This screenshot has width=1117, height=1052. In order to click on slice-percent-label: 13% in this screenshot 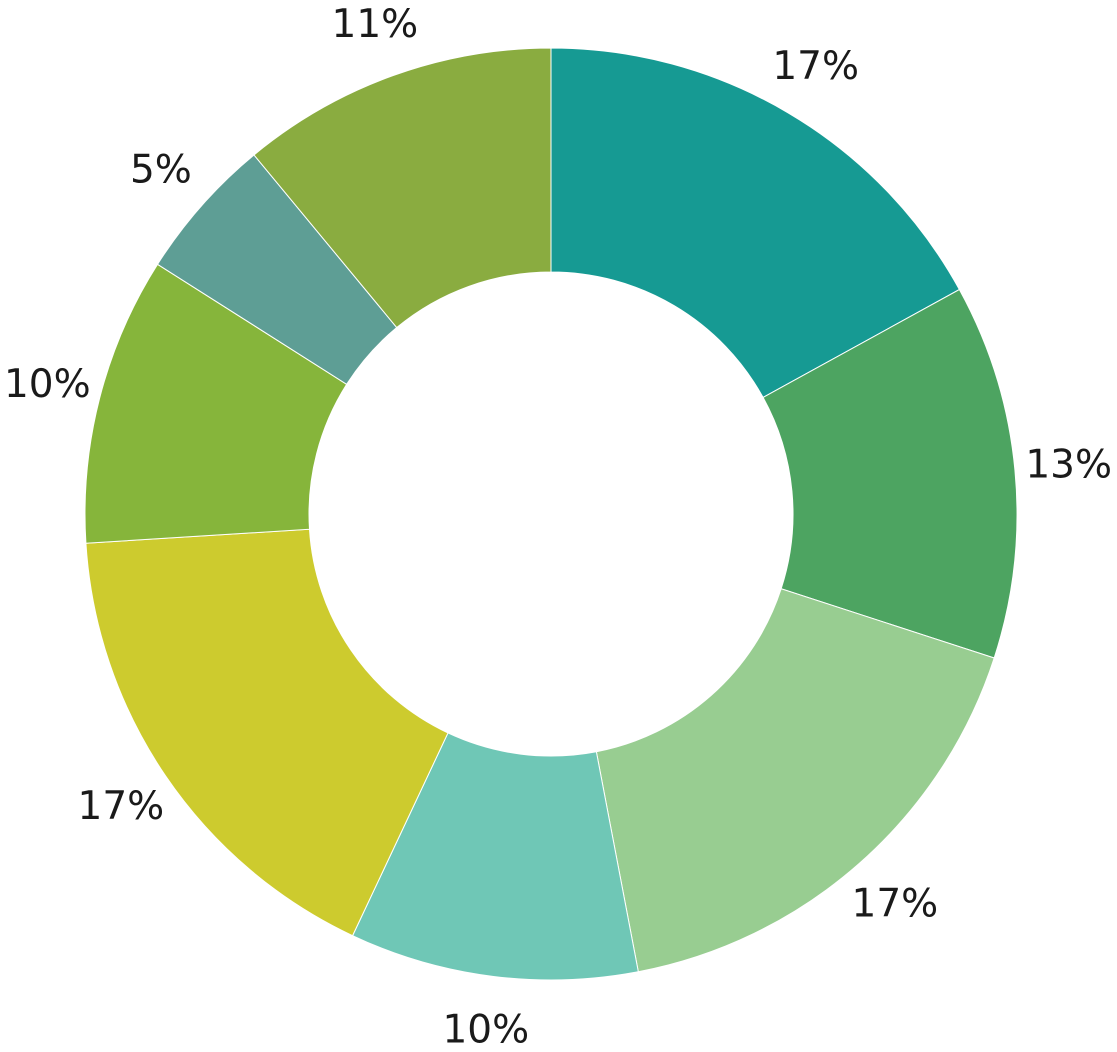, I will do `click(1068, 465)`.